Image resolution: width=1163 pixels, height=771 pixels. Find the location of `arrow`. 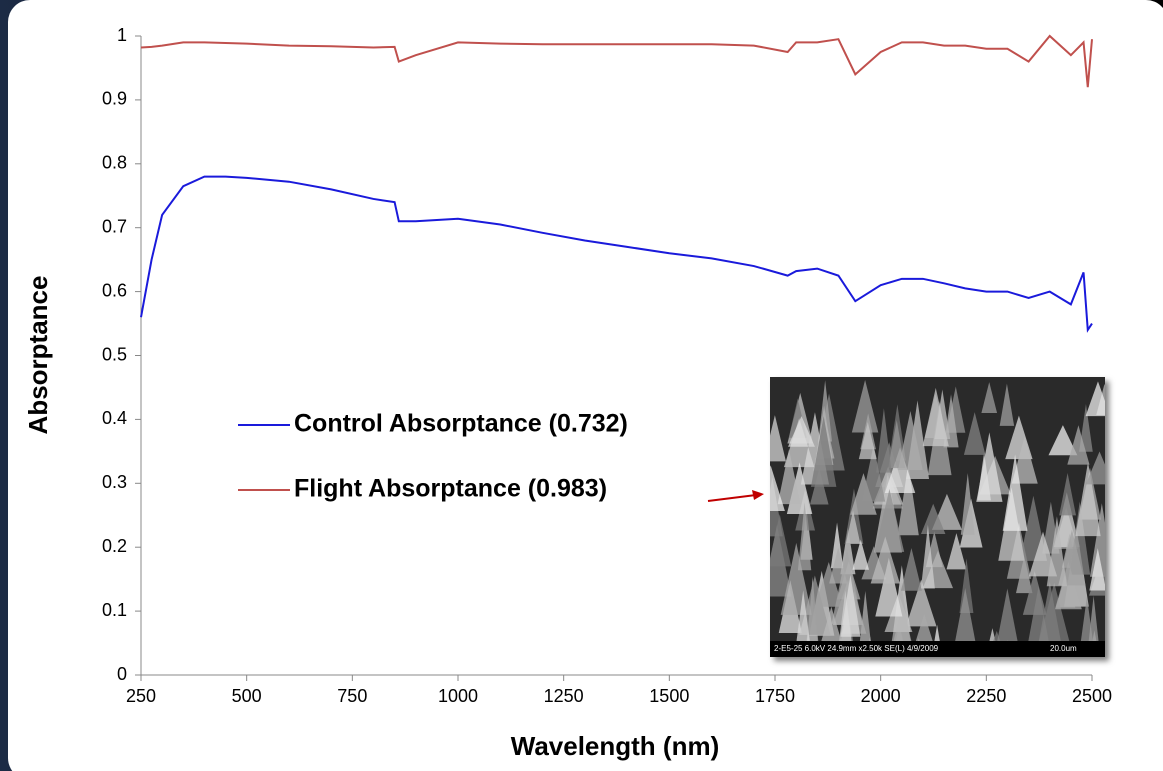

arrow is located at coordinates (732, 498).